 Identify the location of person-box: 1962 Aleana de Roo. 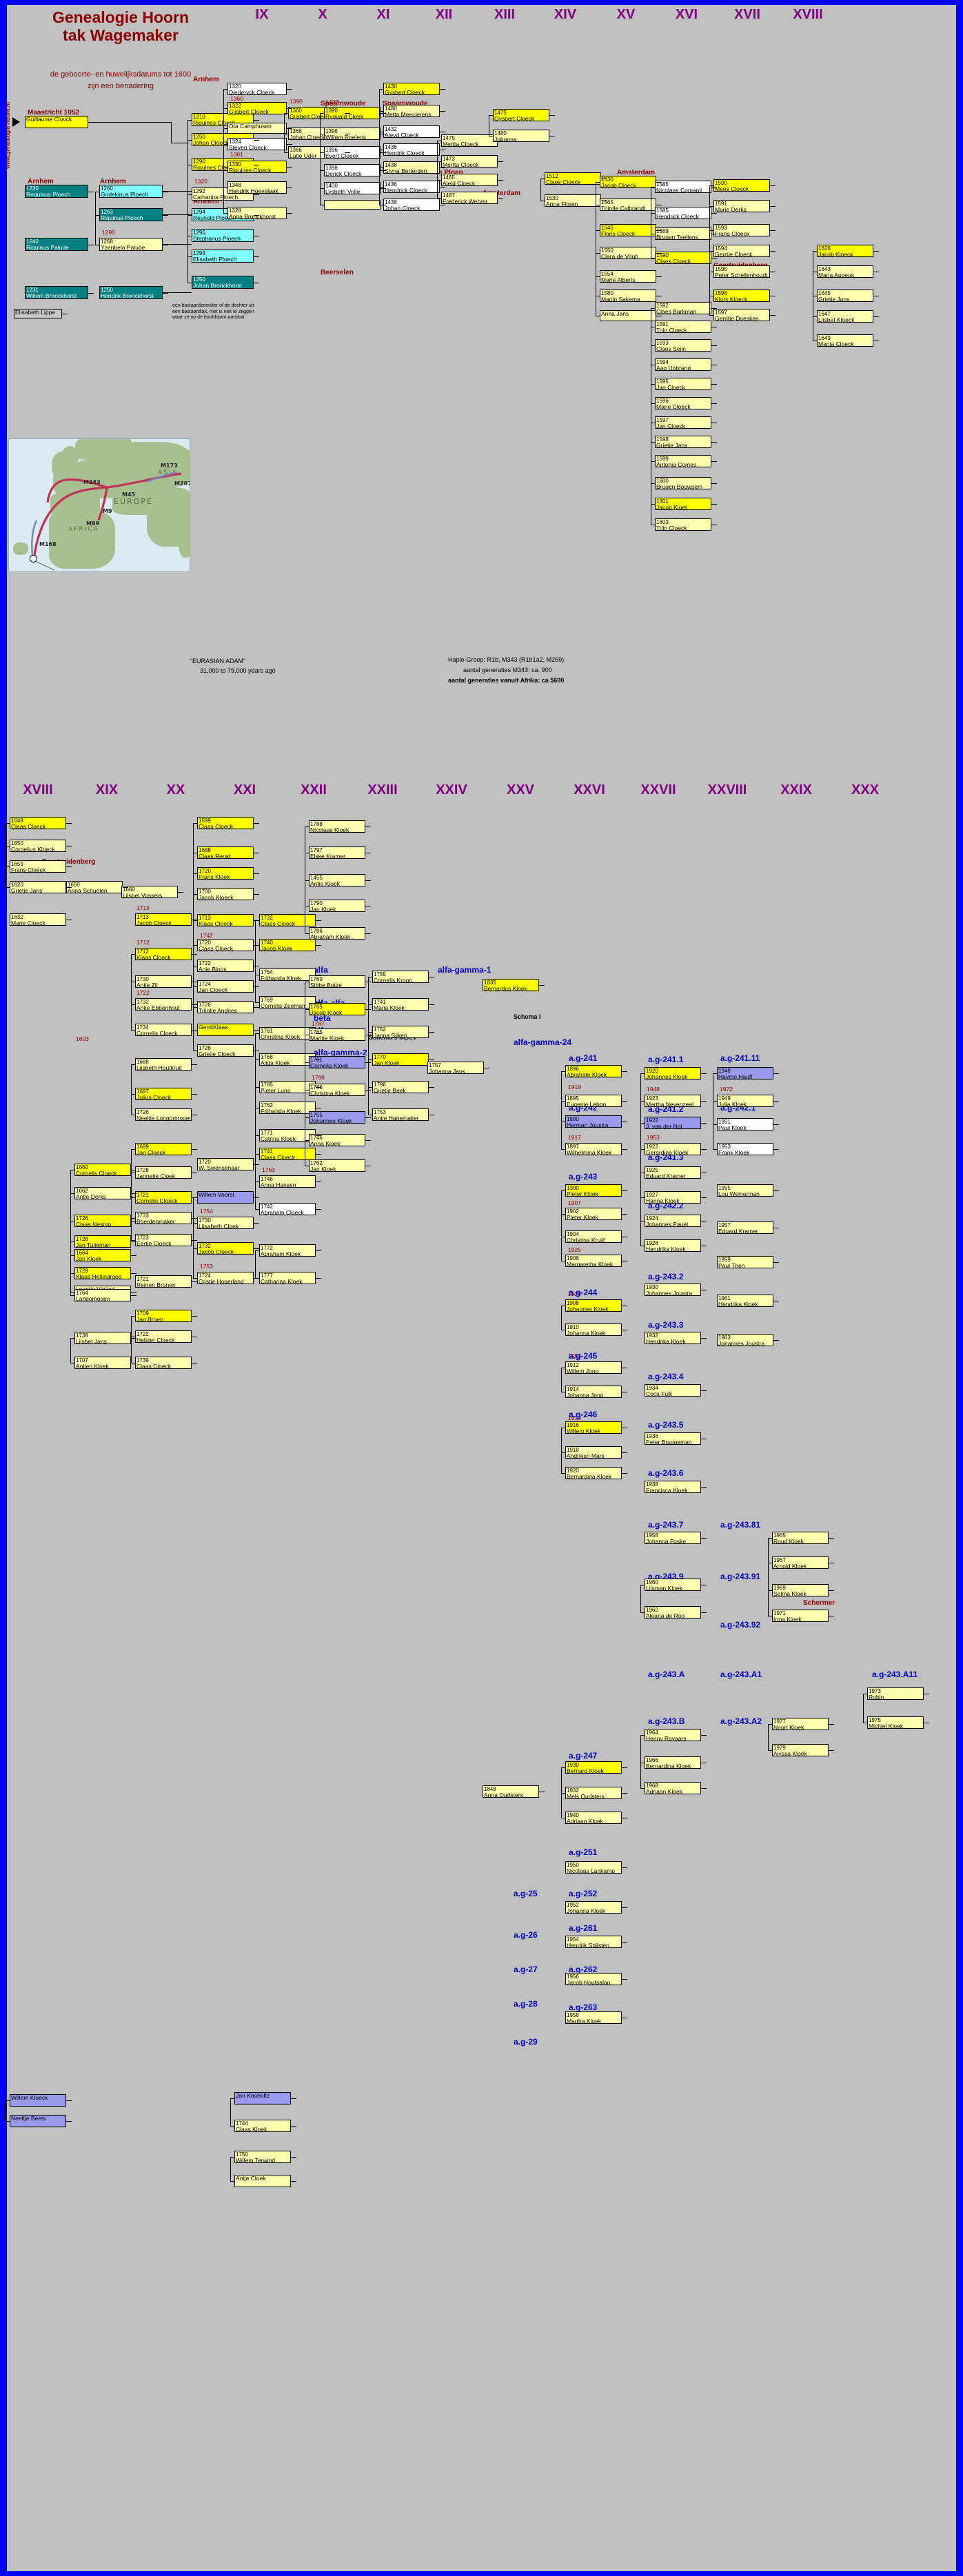
(673, 1612).